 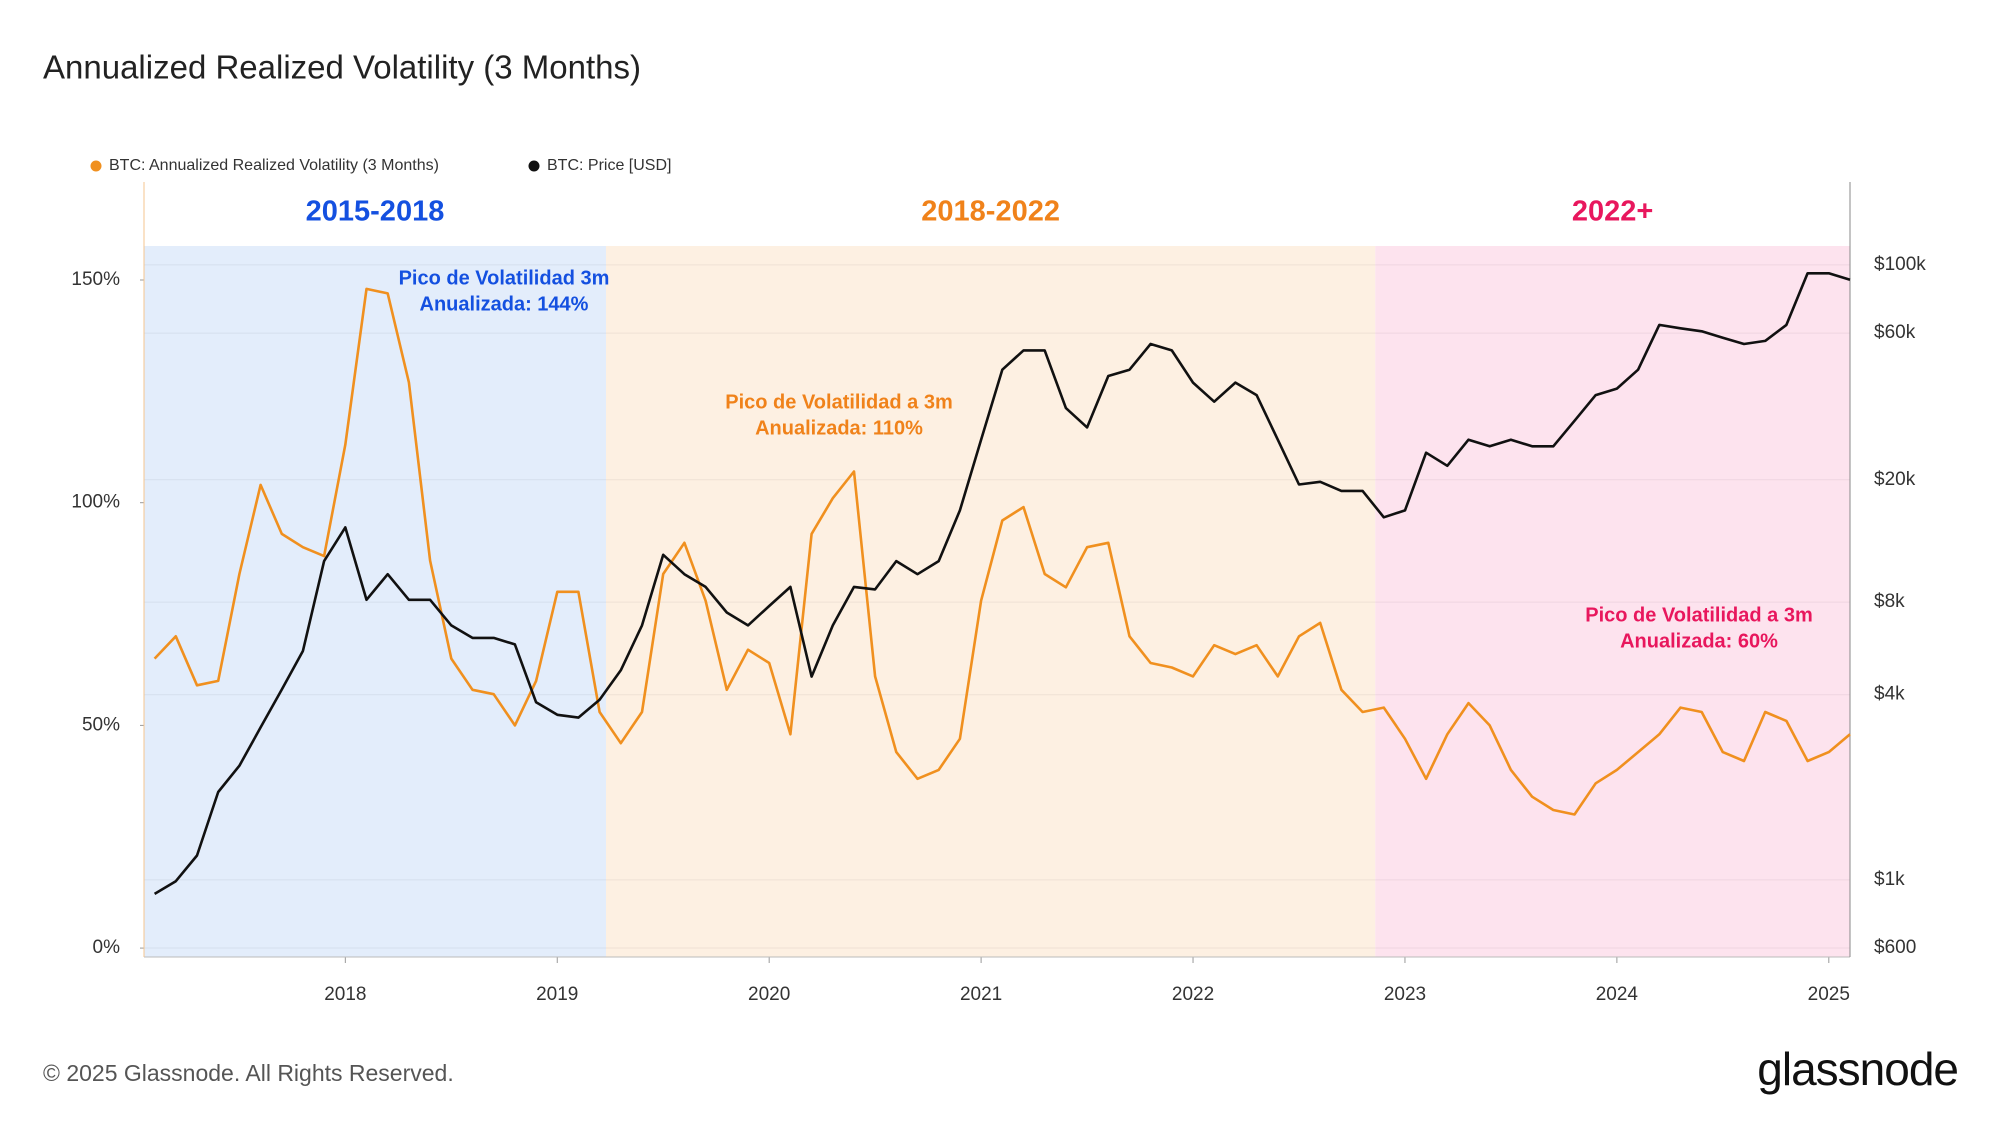 What do you see at coordinates (1193, 994) in the screenshot?
I see `x-tick-label: 2022` at bounding box center [1193, 994].